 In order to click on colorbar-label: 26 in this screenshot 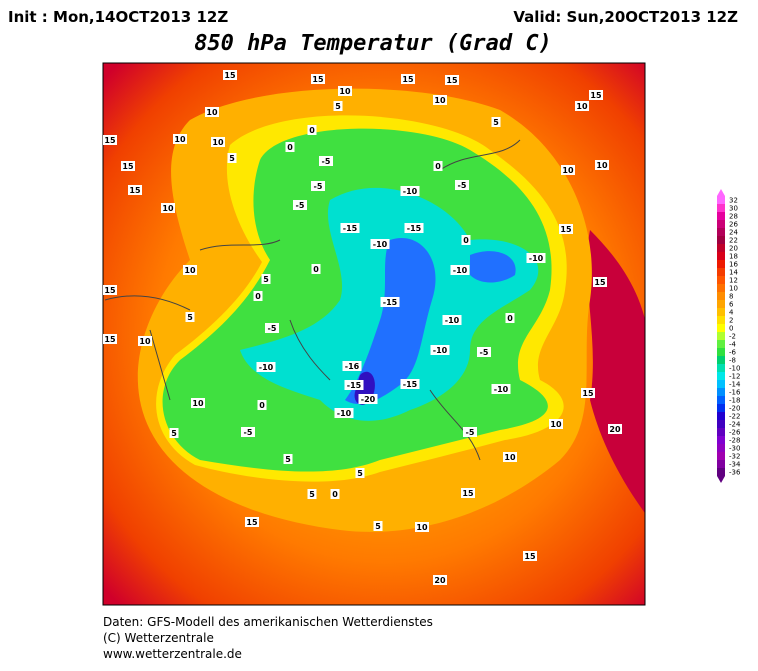, I will do `click(733, 225)`.